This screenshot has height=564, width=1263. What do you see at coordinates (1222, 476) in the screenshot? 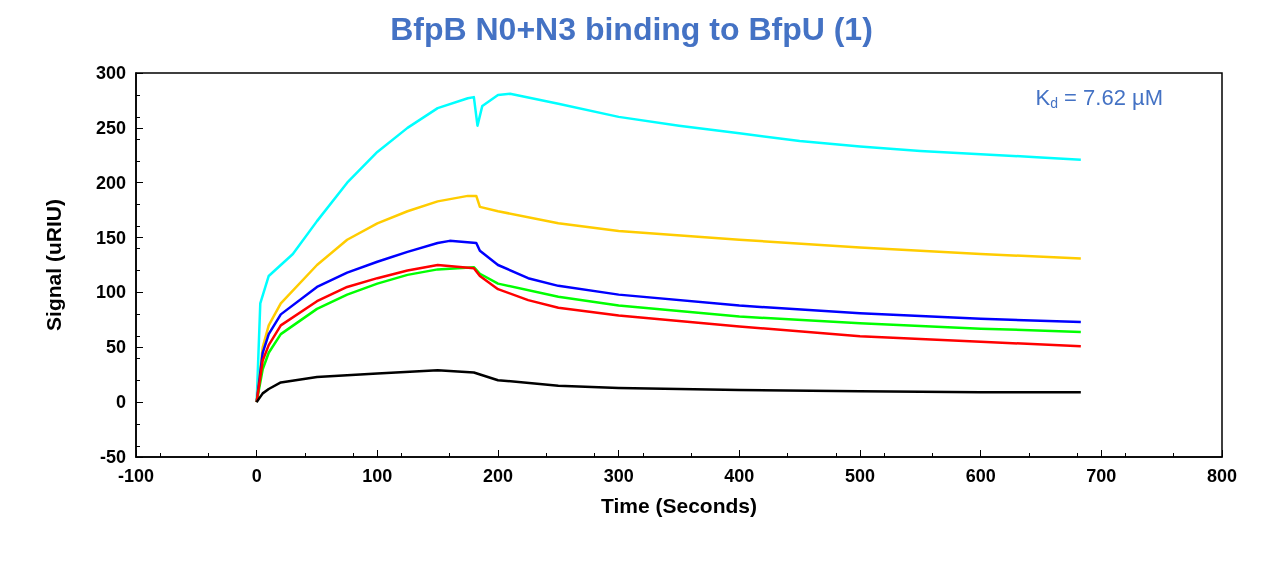
I see `x-tick-label: 800` at bounding box center [1222, 476].